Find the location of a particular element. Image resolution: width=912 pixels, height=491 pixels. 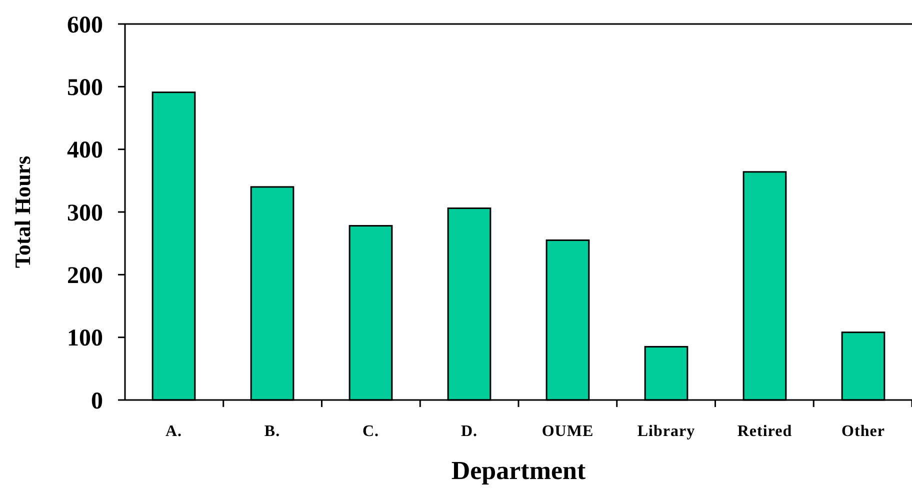

x-tick-label: B. is located at coordinates (272, 431).